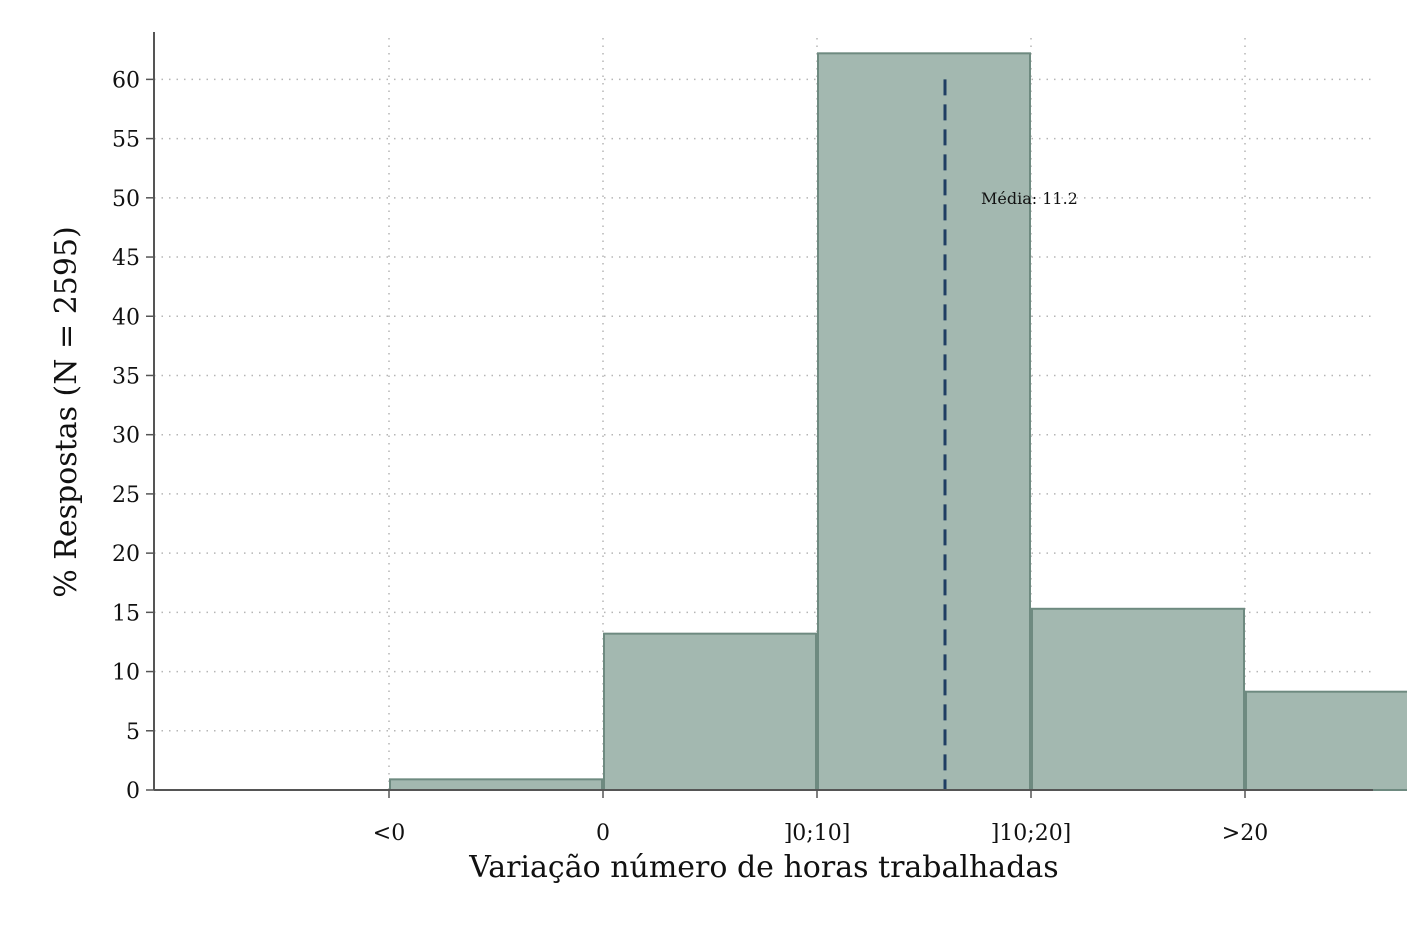 The image size is (1407, 938). I want to click on y-tick-label: 50, so click(126, 199).